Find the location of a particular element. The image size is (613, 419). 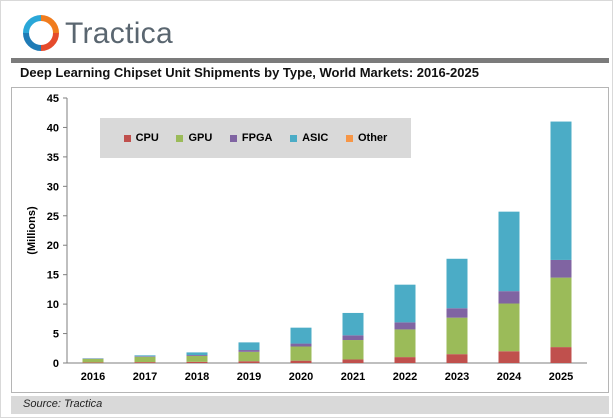

bar-segment-asic-2018 is located at coordinates (197, 353).